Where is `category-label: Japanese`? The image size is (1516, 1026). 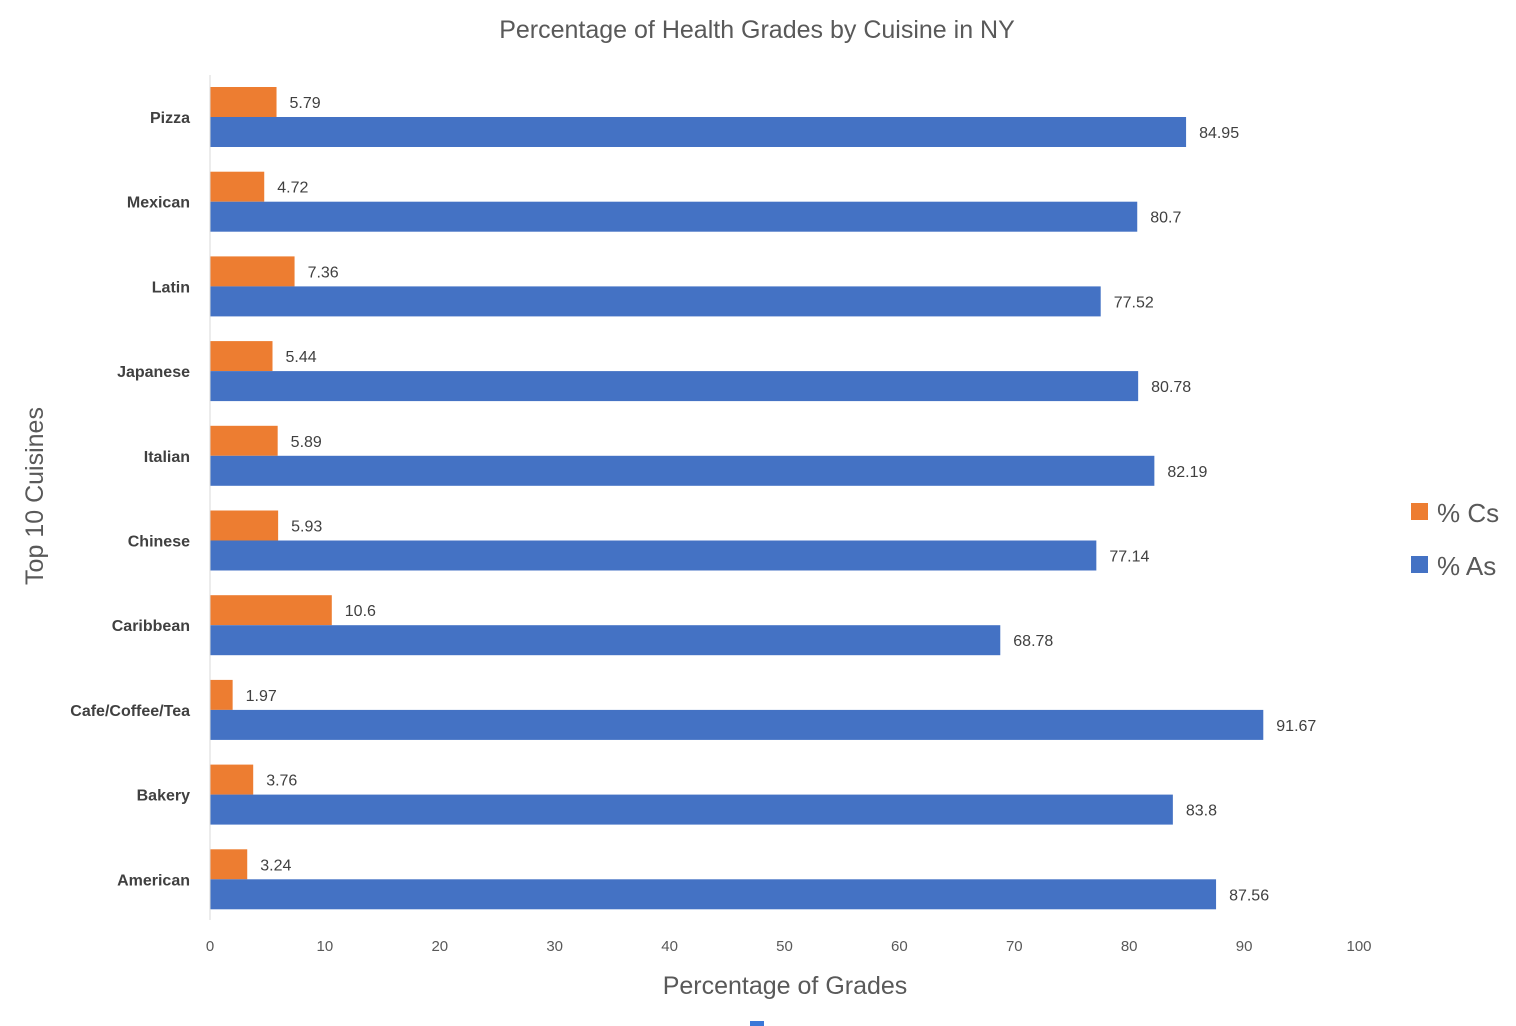 category-label: Japanese is located at coordinates (153, 372).